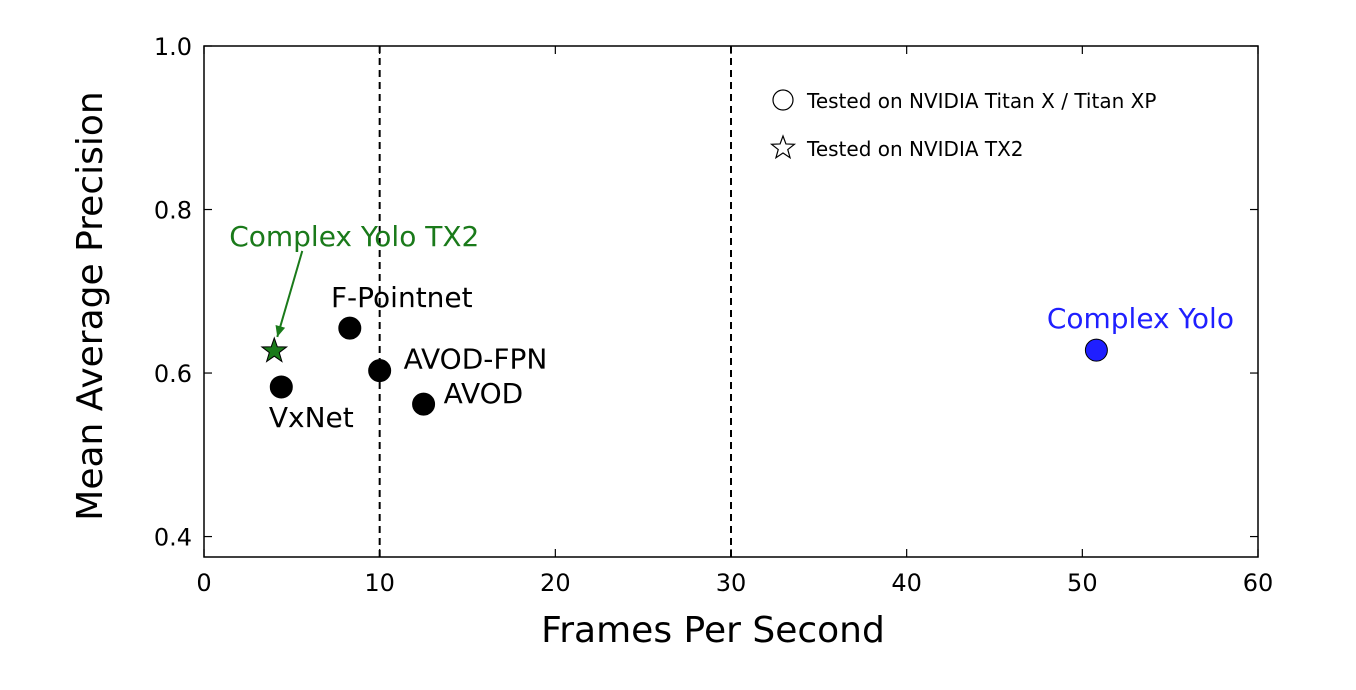 The image size is (1356, 690). I want to click on annotation-arrow, so click(290, 294).